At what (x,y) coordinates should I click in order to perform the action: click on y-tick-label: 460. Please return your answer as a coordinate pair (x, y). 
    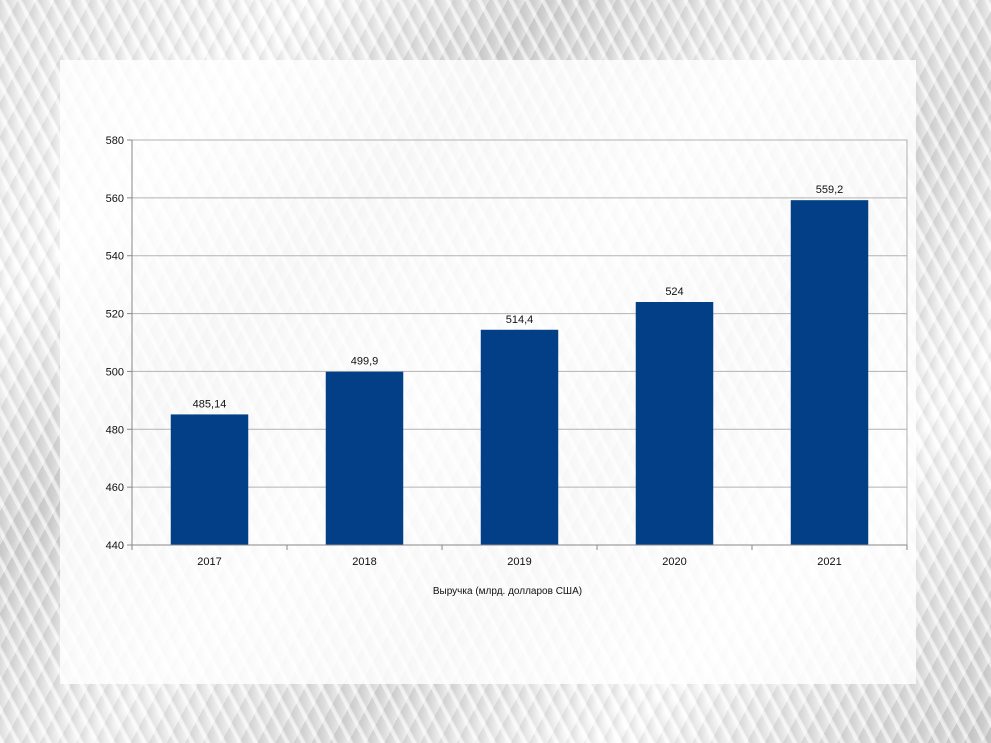
    Looking at the image, I should click on (115, 488).